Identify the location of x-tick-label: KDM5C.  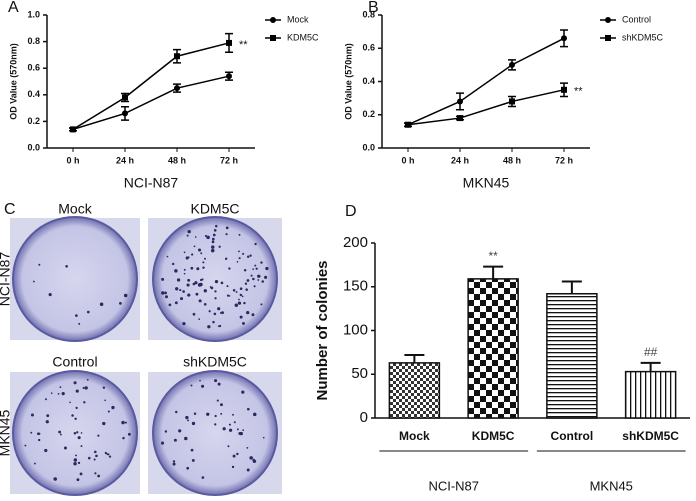
(493, 436).